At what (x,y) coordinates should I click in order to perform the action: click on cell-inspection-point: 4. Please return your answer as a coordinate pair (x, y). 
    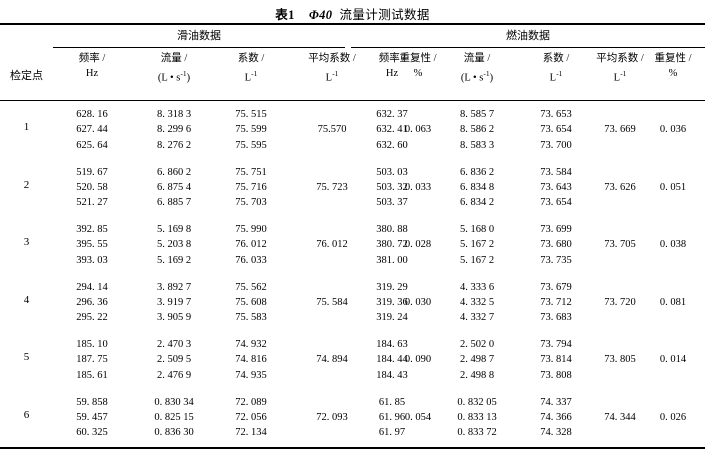
    Looking at the image, I should click on (26, 299).